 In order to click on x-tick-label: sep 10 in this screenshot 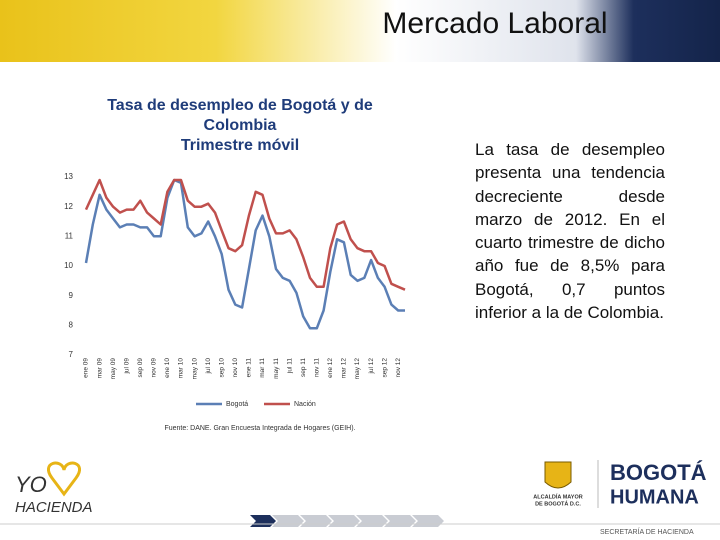, I will do `click(221, 368)`.